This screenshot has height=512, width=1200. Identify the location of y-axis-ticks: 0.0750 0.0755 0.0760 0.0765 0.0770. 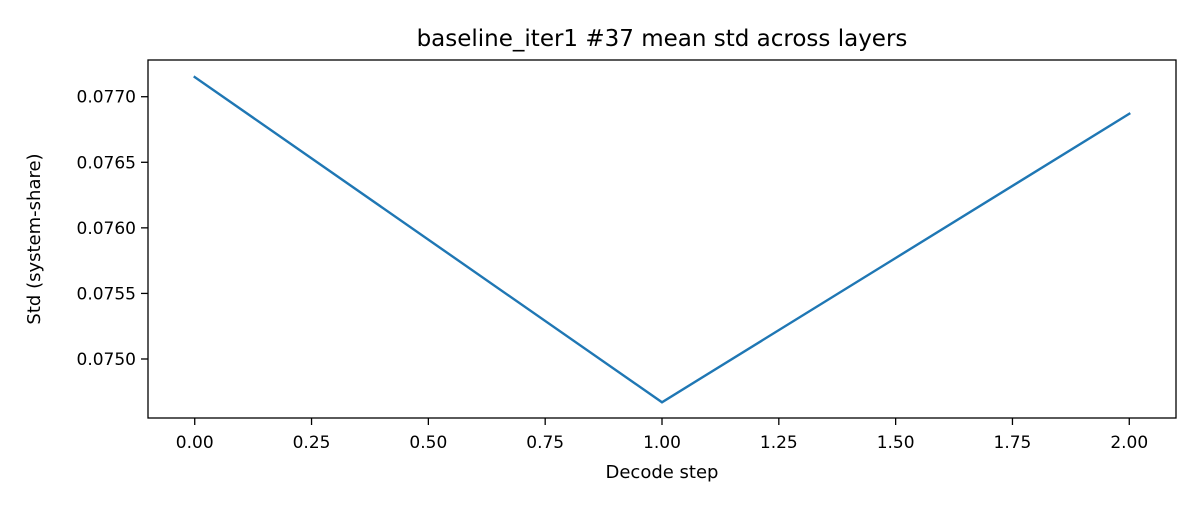
(112, 229).